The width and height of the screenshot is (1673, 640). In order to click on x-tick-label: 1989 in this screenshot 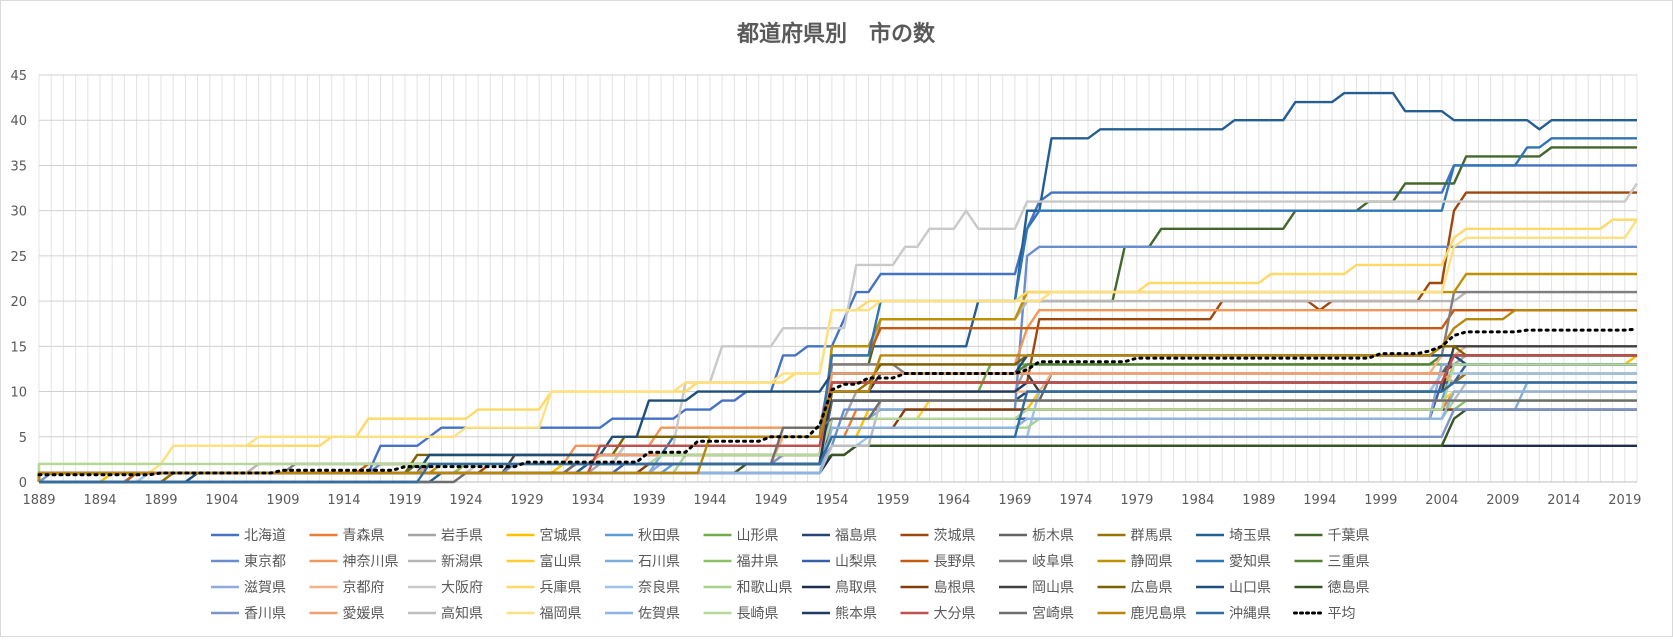, I will do `click(1258, 500)`.